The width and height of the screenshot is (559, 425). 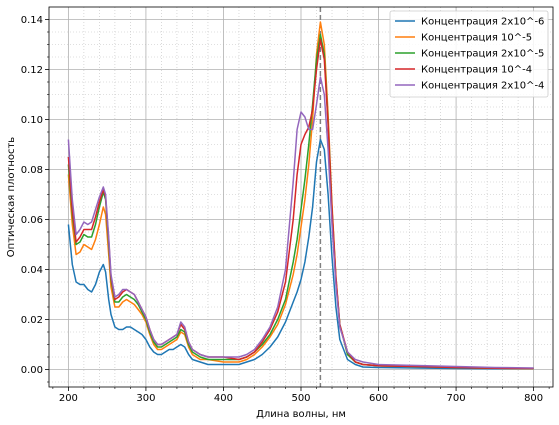 What do you see at coordinates (32, 370) in the screenshot?
I see `y-tick-label: 0.00` at bounding box center [32, 370].